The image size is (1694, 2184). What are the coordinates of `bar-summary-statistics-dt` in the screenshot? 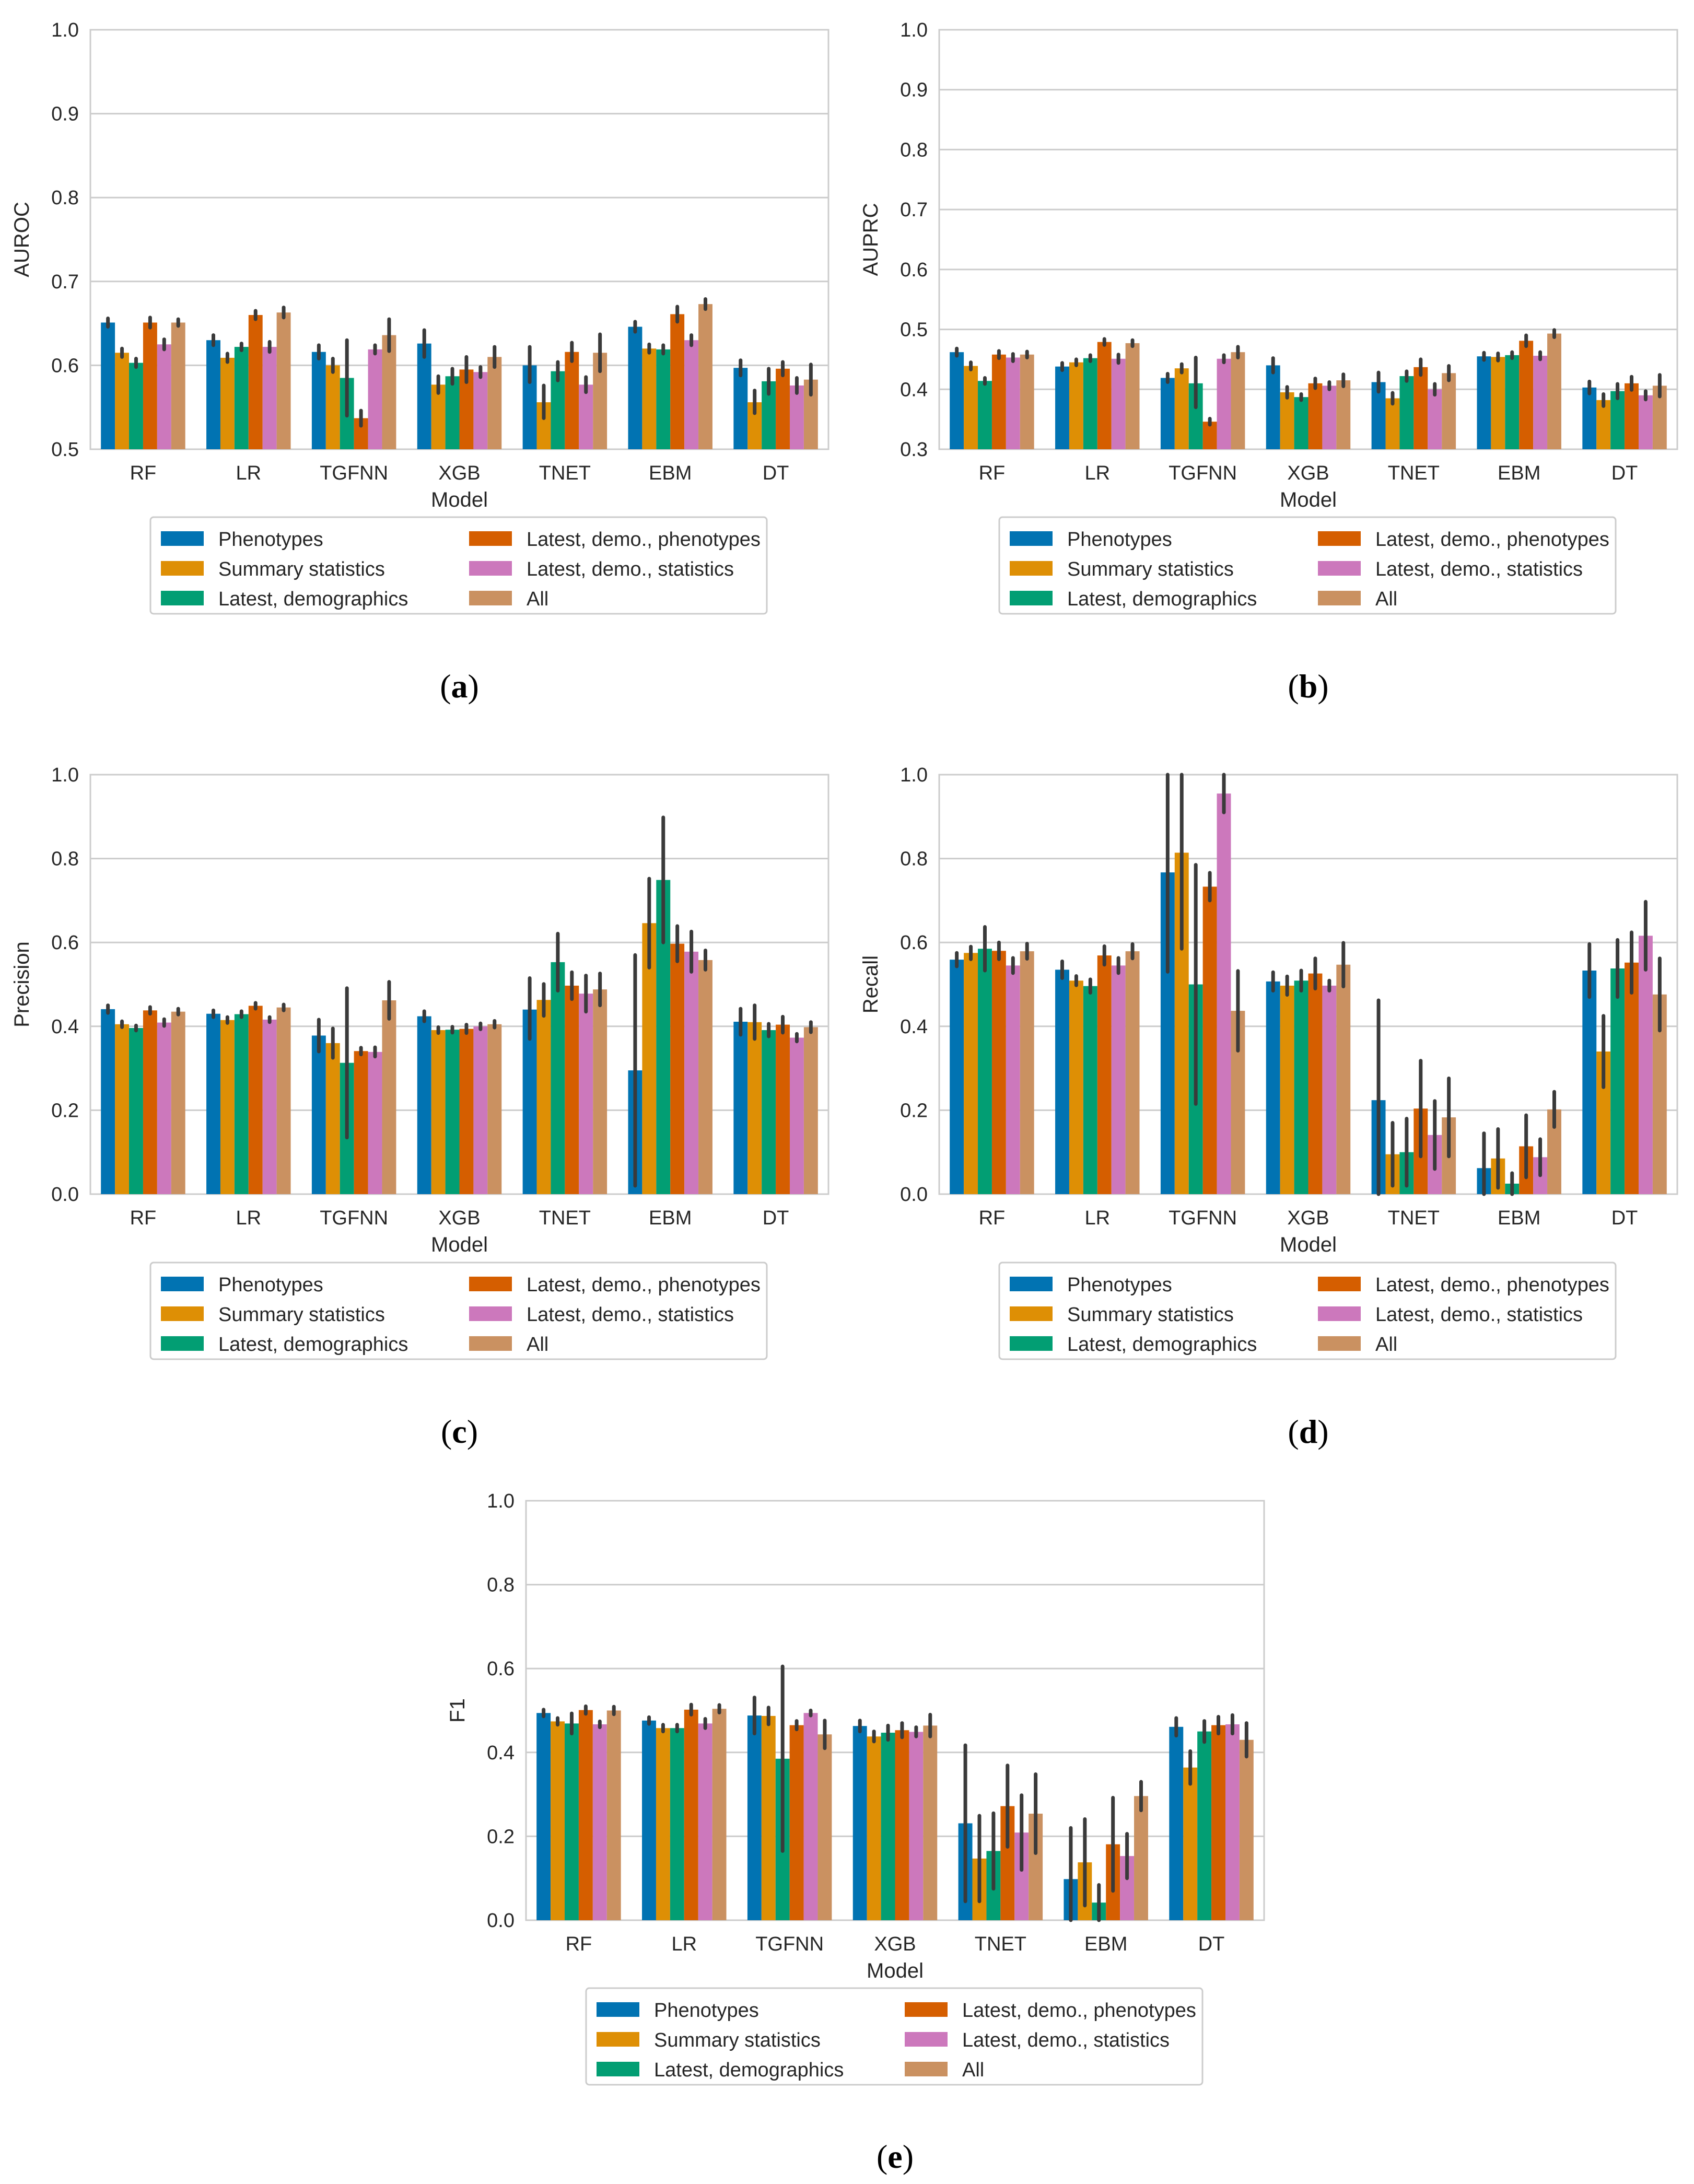 It's located at (1190, 1843).